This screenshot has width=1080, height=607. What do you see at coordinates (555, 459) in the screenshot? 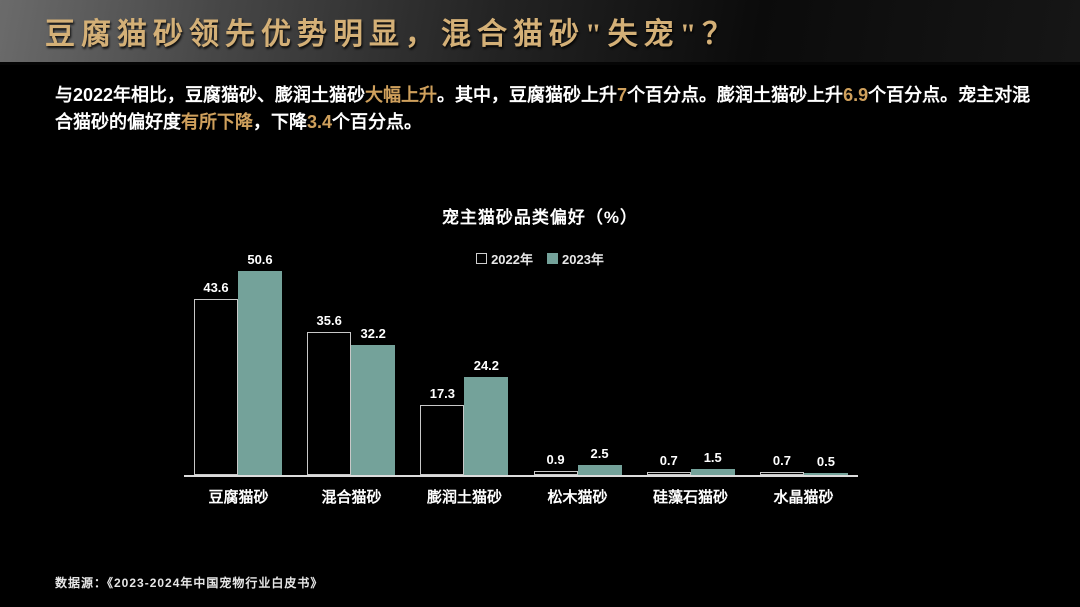
I see `value-label: 0.9` at bounding box center [555, 459].